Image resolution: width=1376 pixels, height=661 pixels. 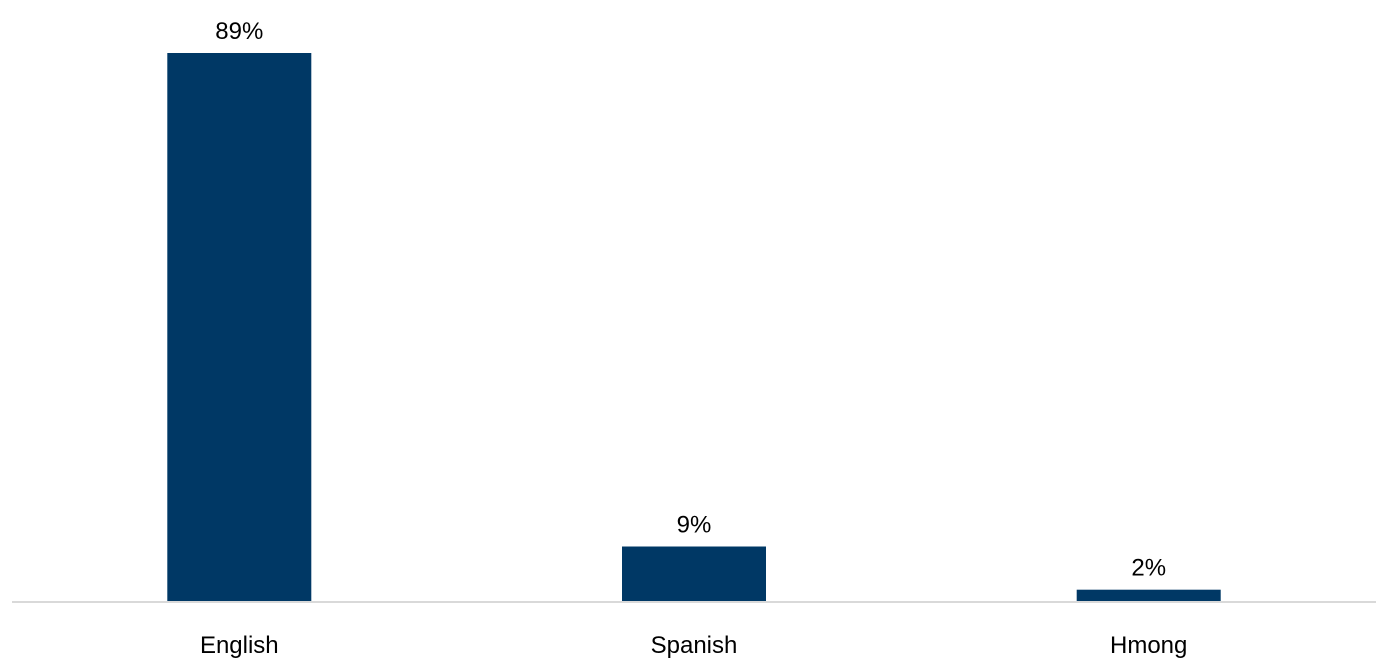 What do you see at coordinates (239, 327) in the screenshot?
I see `bar-english` at bounding box center [239, 327].